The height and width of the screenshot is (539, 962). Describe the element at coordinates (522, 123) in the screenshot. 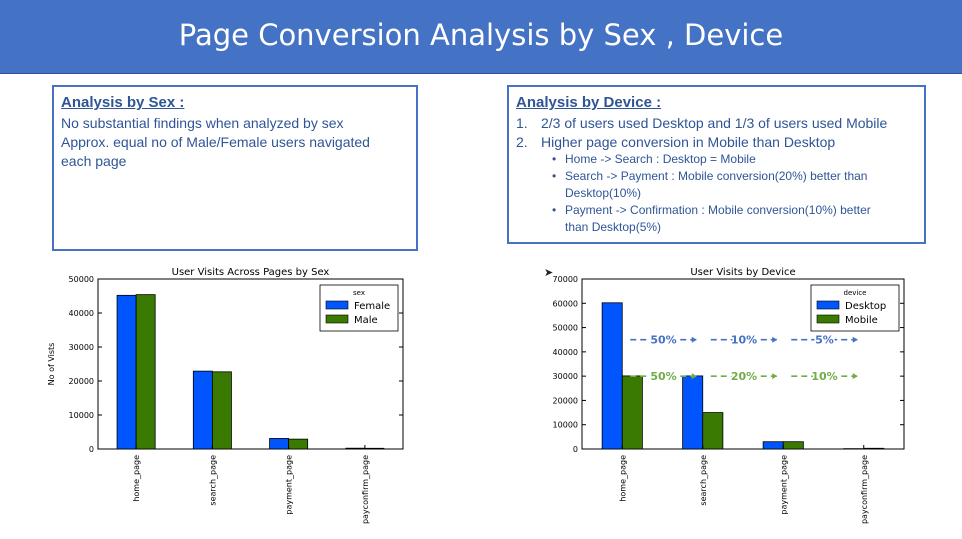

I see `point-number-1: 1.` at that location.